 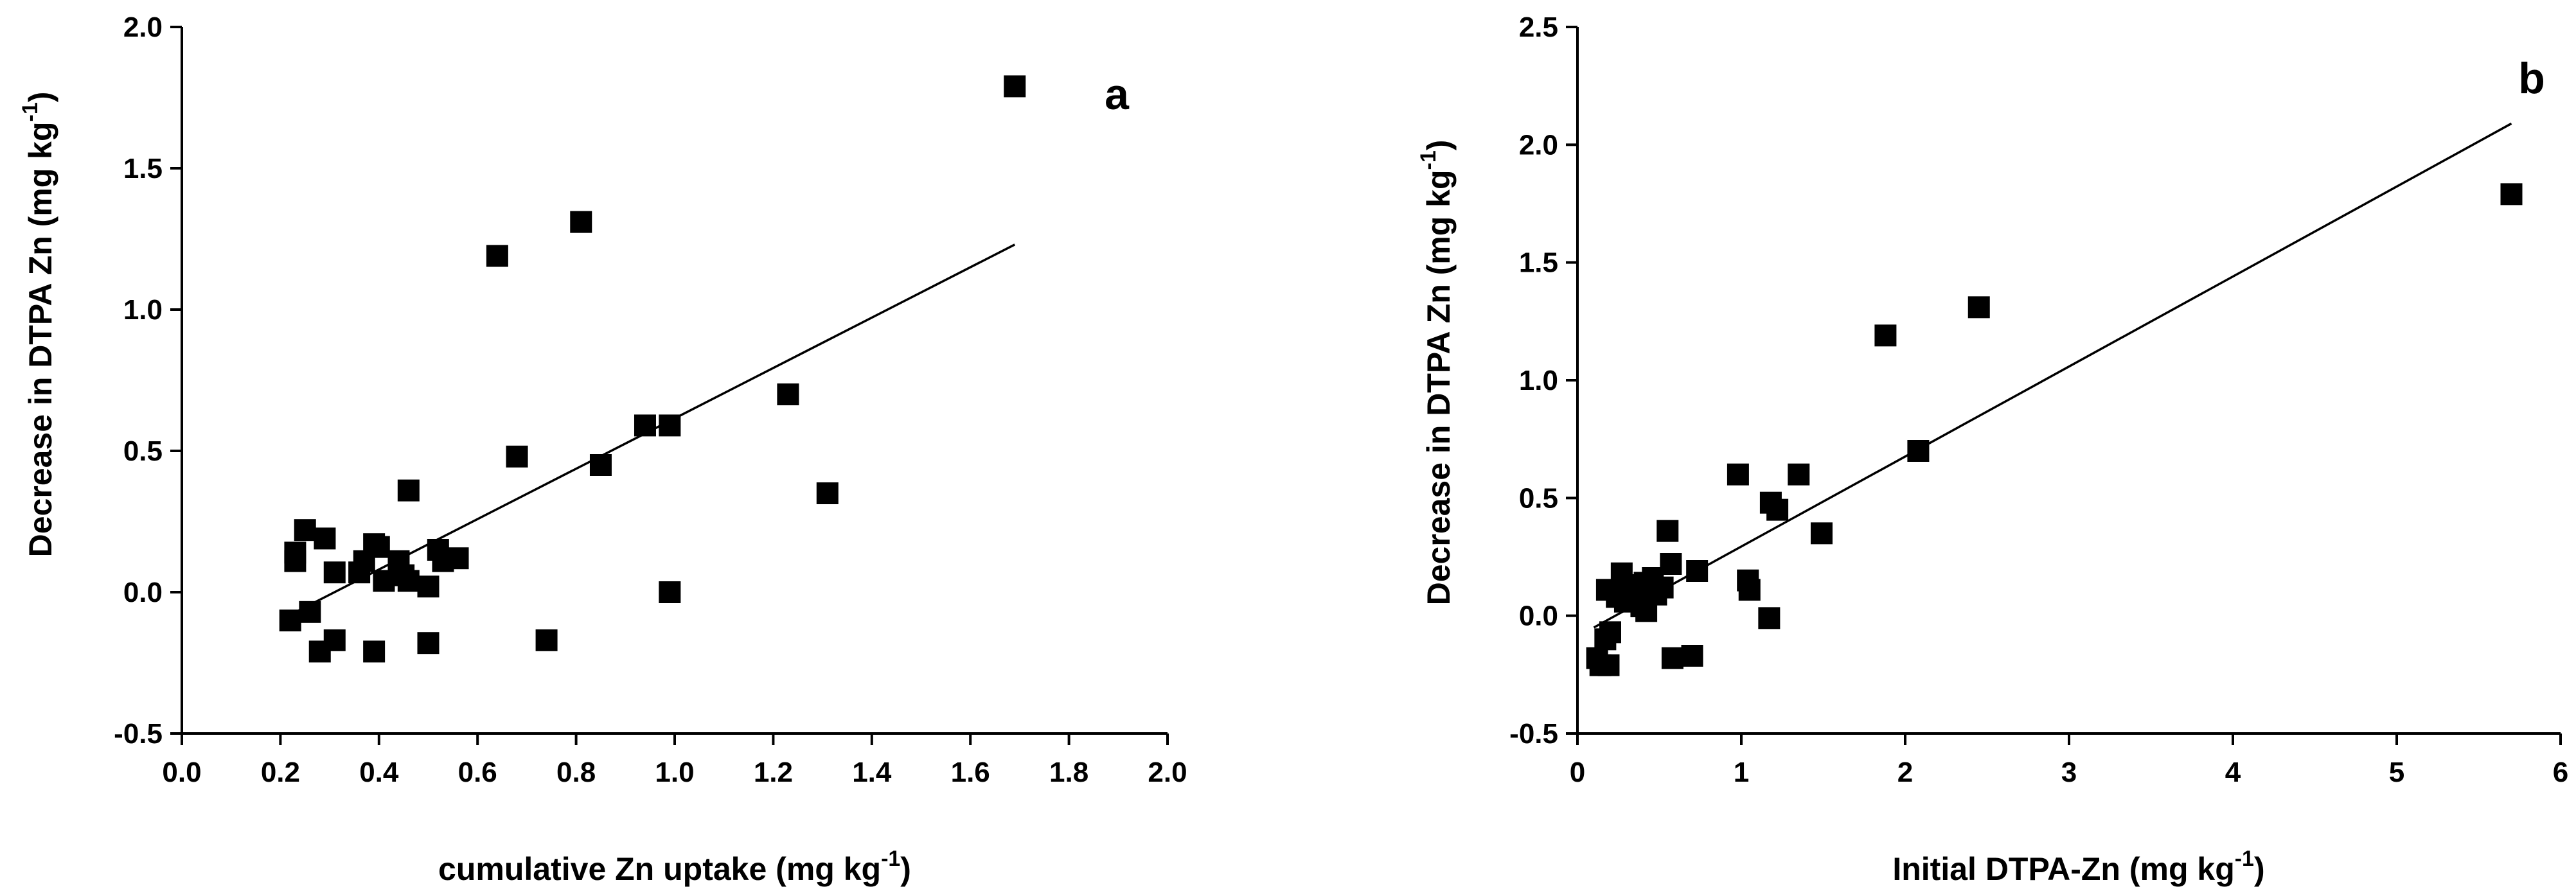 What do you see at coordinates (1539, 498) in the screenshot?
I see `panel-b-y-tick-label: 0.5` at bounding box center [1539, 498].